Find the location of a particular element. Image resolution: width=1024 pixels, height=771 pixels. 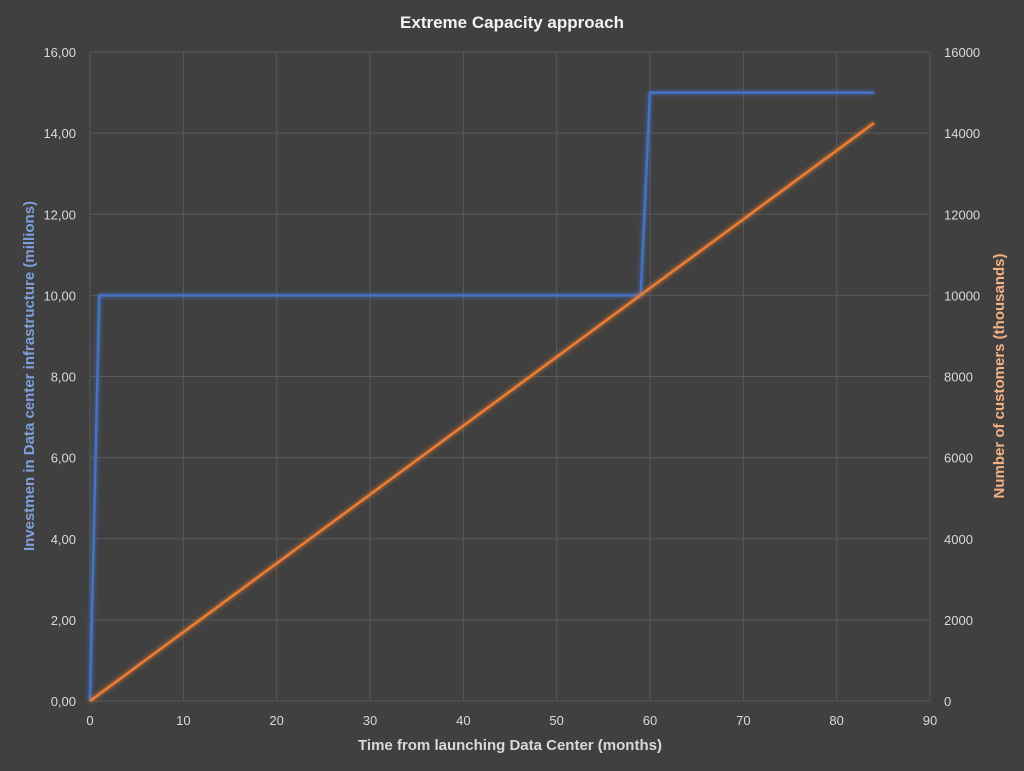

x-tick-label: 40 is located at coordinates (463, 720).